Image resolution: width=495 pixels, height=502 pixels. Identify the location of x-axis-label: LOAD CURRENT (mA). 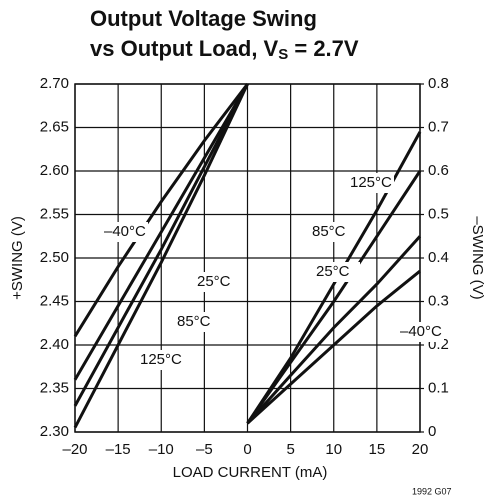
(250, 472).